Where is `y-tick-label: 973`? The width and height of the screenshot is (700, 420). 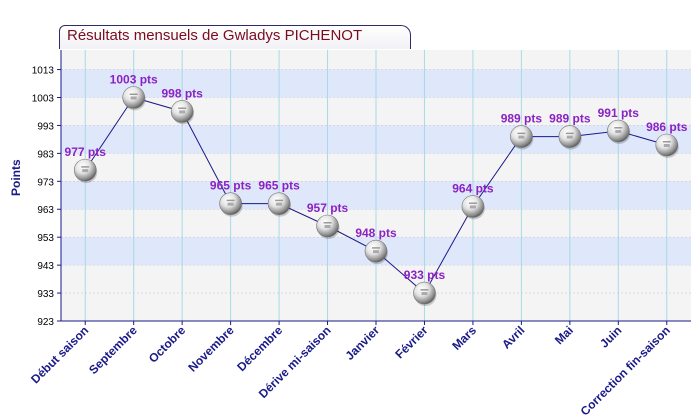 y-tick-label: 973 is located at coordinates (45, 182).